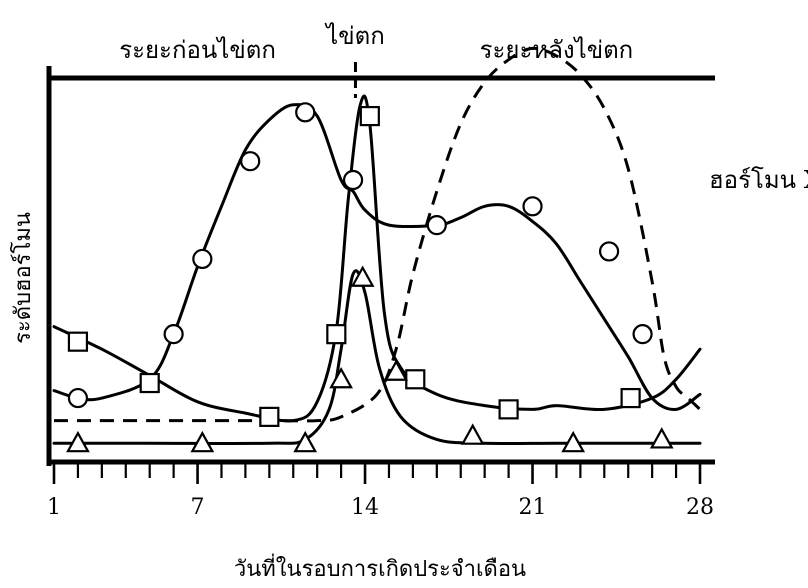 The width and height of the screenshot is (808, 588). I want to click on y-axis-label: ระดับฮอร์โมน, so click(23, 278).